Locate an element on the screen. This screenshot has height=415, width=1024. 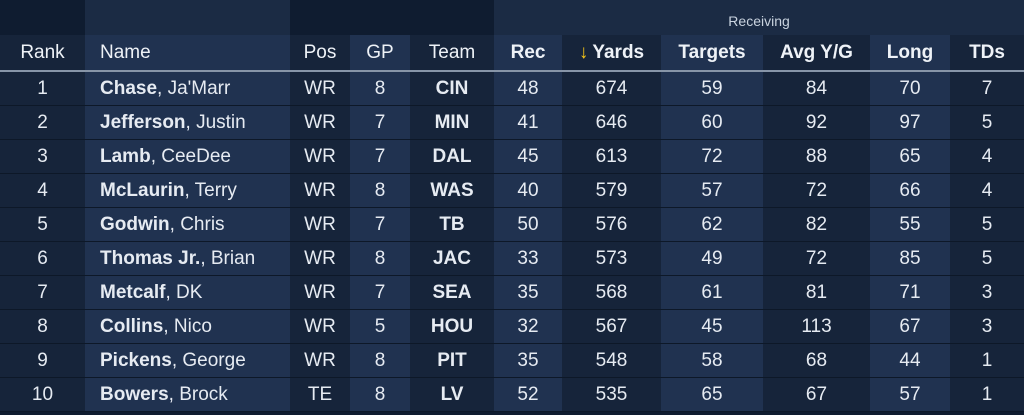
header-yards: ↓ Yards is located at coordinates (611, 53).